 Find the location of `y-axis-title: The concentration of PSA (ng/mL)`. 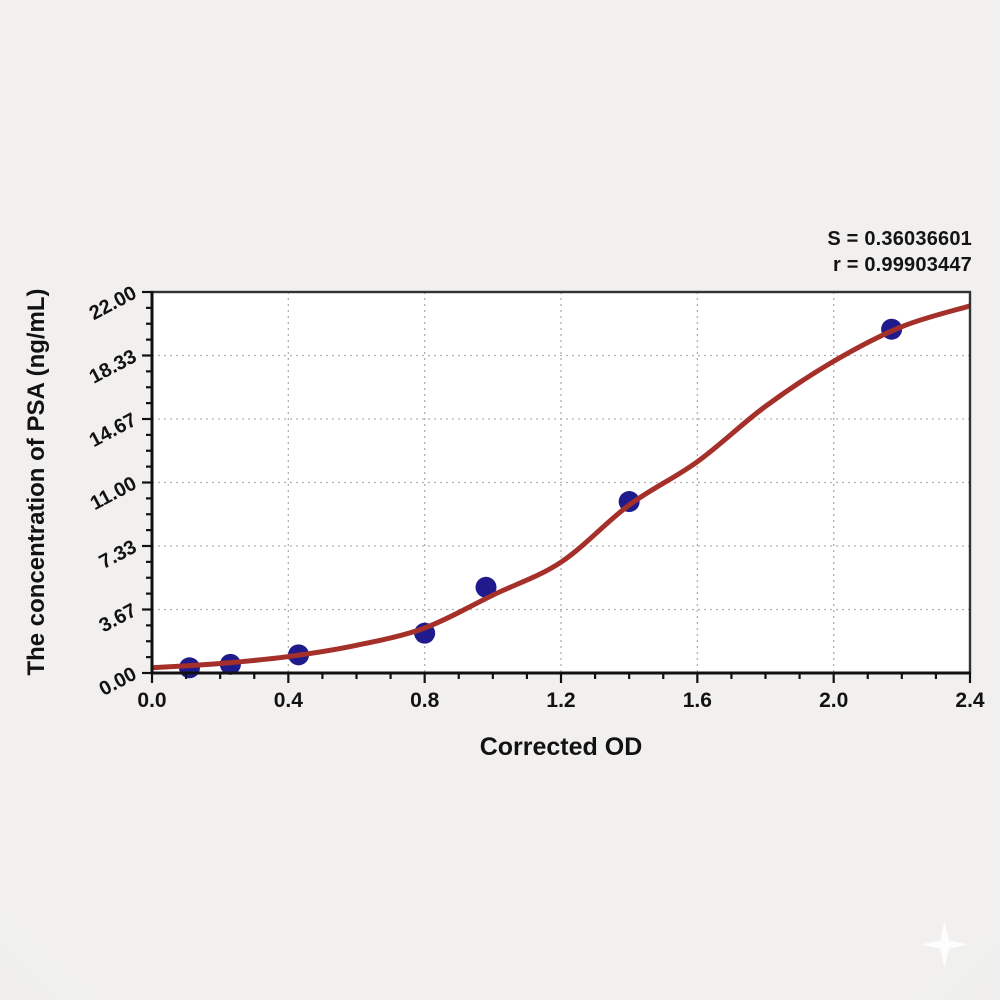

y-axis-title: The concentration of PSA (ng/mL) is located at coordinates (36, 482).